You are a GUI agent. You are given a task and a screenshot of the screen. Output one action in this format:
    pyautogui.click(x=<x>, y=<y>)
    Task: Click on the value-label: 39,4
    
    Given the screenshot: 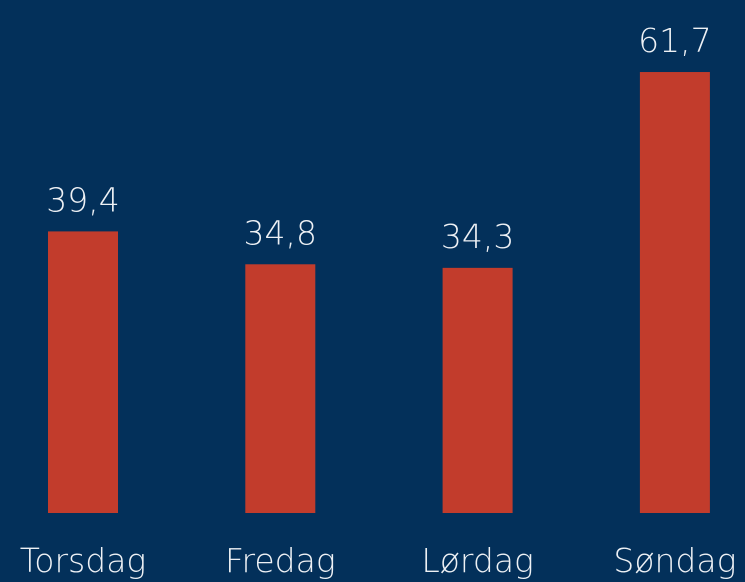 What is the action you would take?
    pyautogui.click(x=82, y=199)
    